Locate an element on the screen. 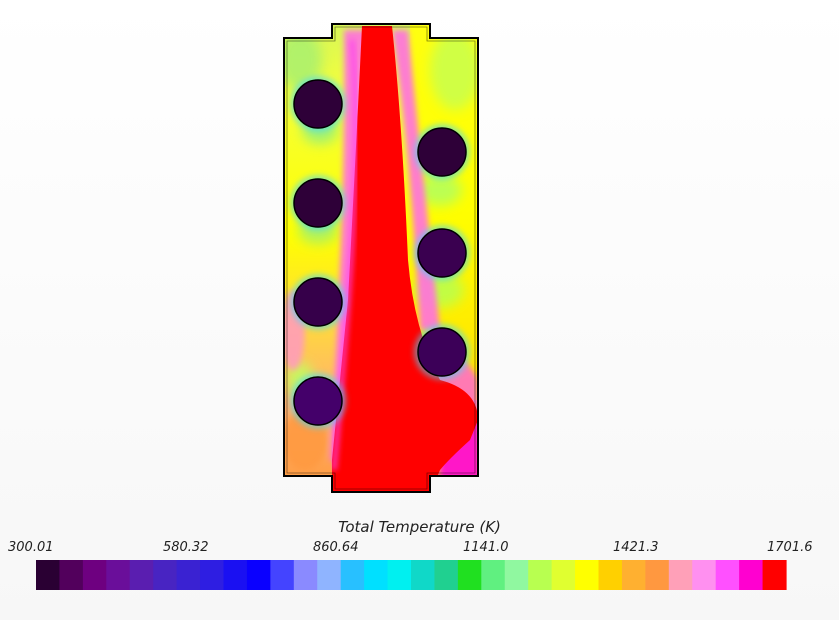 The height and width of the screenshot is (620, 839). colorbar-tick-label: 1421.3 is located at coordinates (636, 547).